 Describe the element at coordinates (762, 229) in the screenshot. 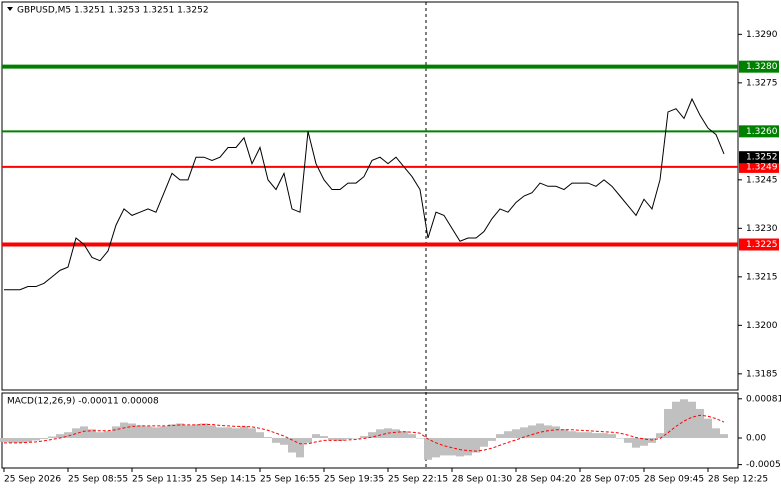

I see `y-tick-label: 1.3230` at that location.